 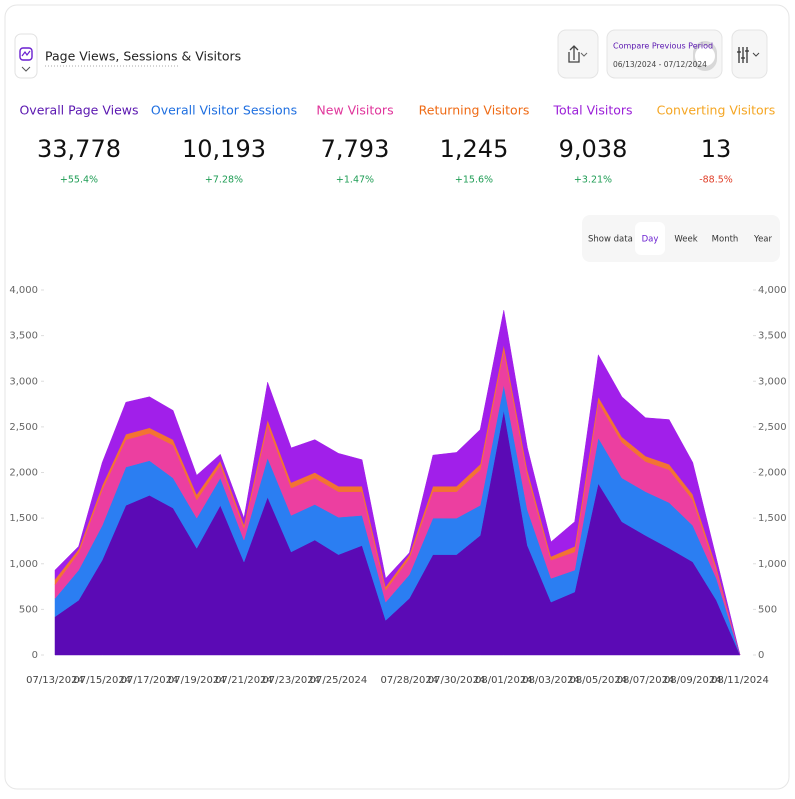 What do you see at coordinates (409, 680) in the screenshot?
I see `x-tick-label: 07/28/2024` at bounding box center [409, 680].